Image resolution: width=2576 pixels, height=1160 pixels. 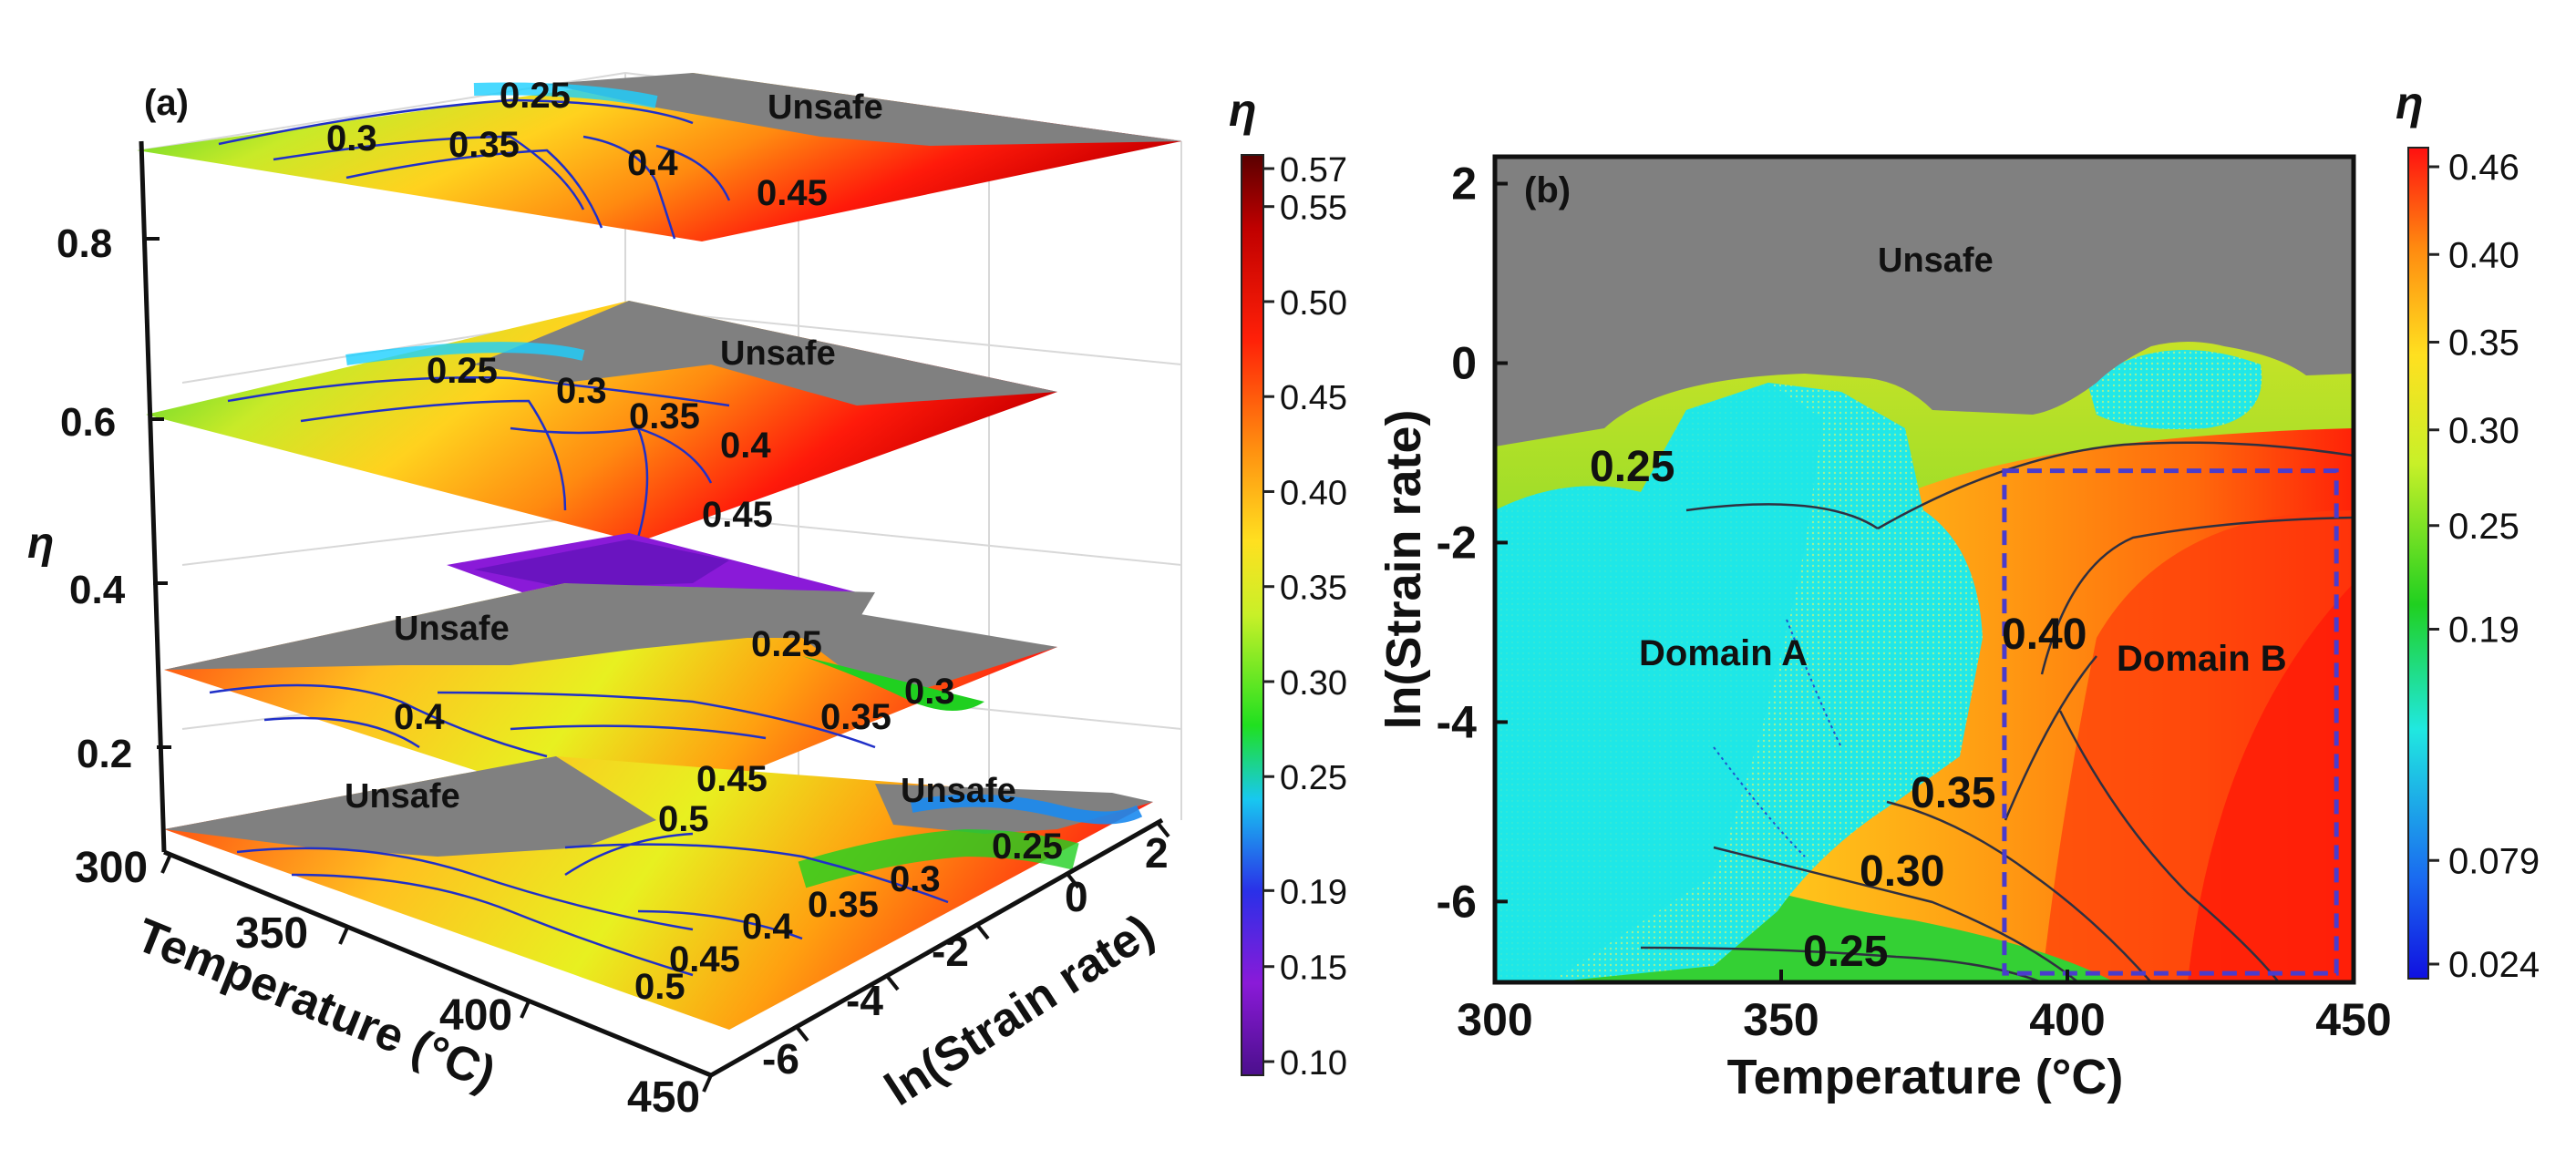 I want to click on colorbar-b-tick-label: 0.19, so click(x=2483, y=631).